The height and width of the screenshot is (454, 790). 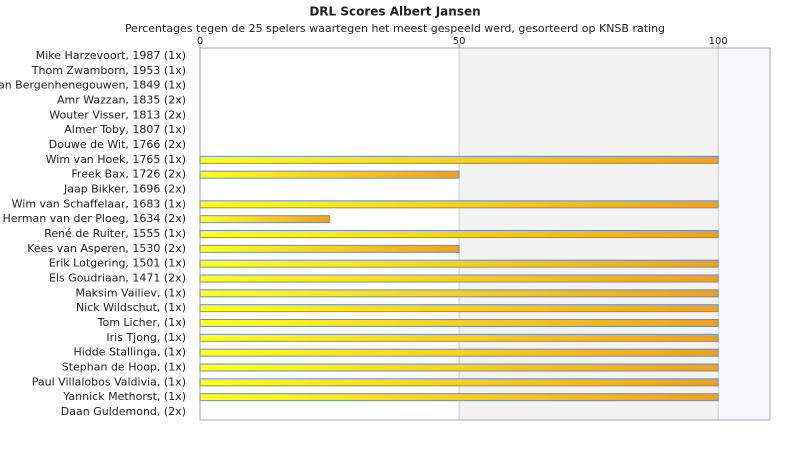 What do you see at coordinates (130, 292) in the screenshot?
I see `y-tick-label: Maksim Vailiev, (1x)` at bounding box center [130, 292].